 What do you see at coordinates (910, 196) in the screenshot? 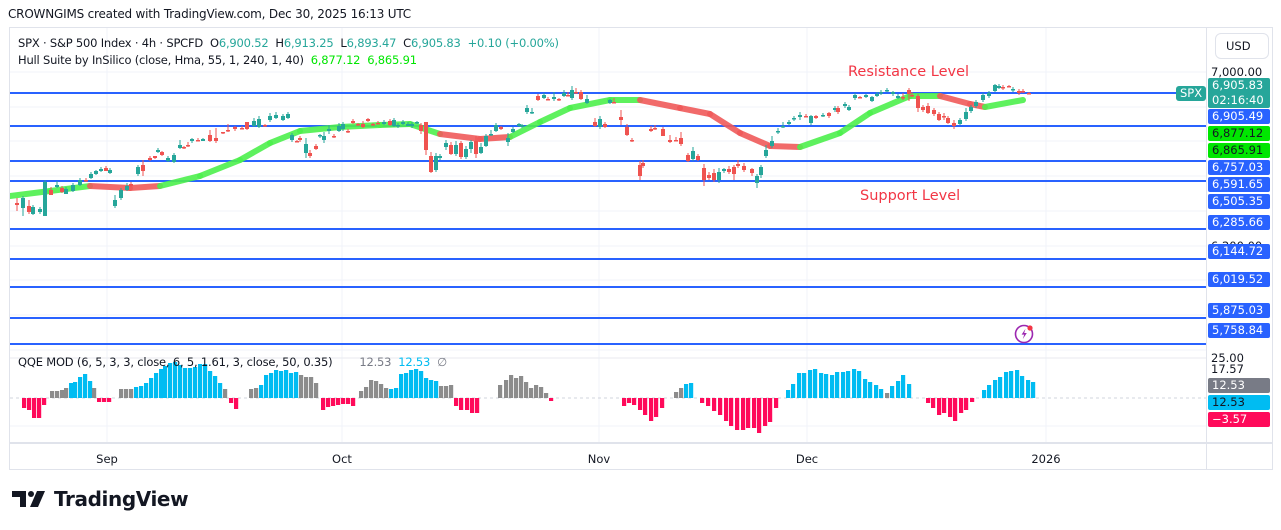
I see `support-level-label: Support Level` at bounding box center [910, 196].